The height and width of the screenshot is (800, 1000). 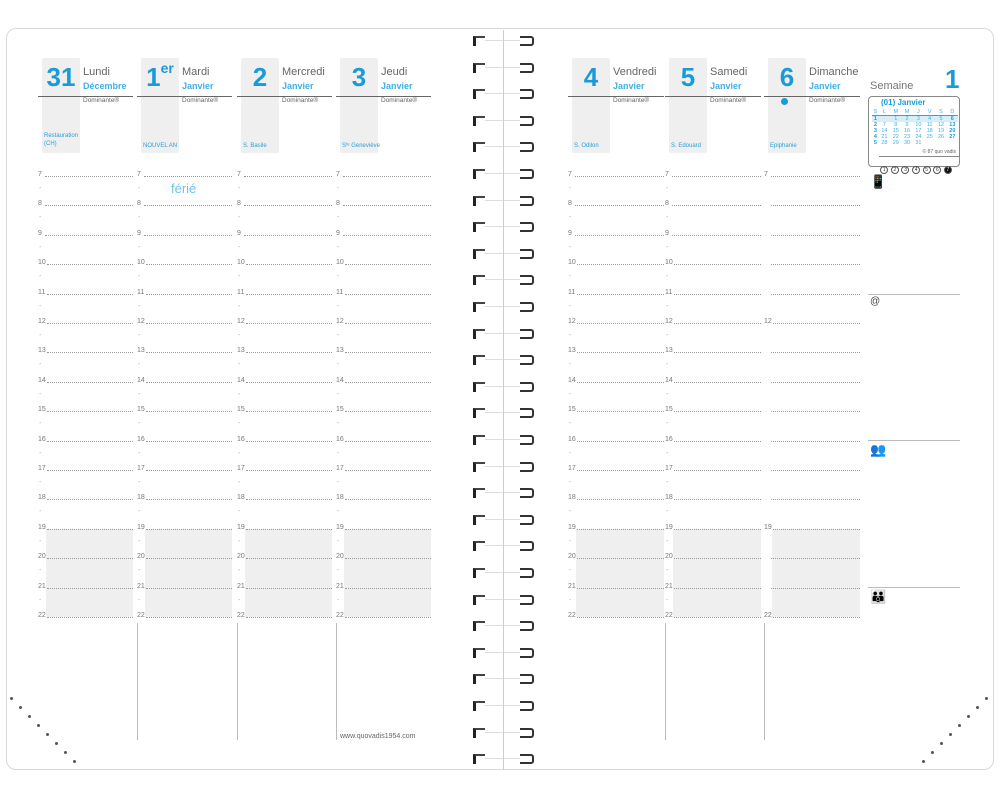 I want to click on mini-cal-day: 24, so click(x=918, y=137).